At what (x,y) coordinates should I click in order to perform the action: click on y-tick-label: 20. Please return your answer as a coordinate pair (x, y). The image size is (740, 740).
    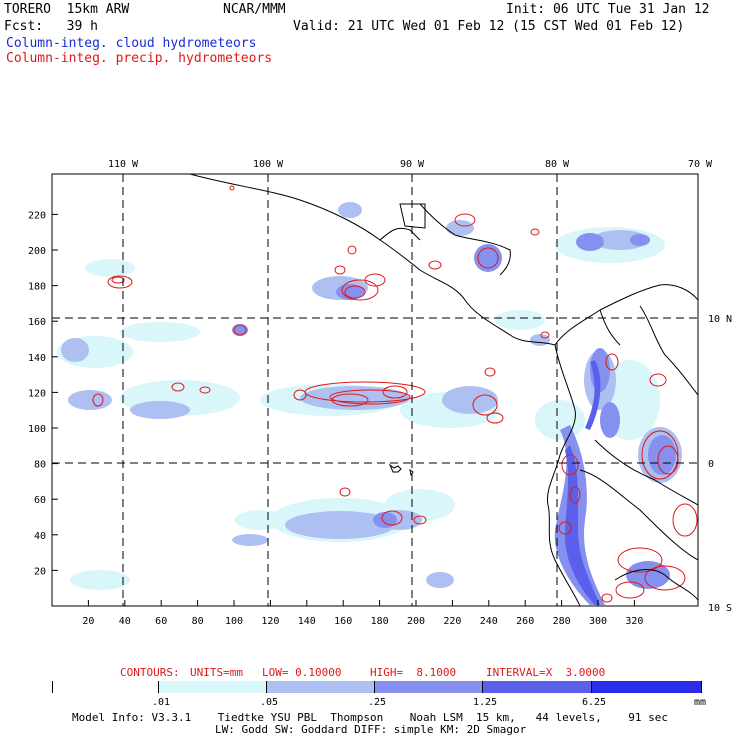
    Looking at the image, I should click on (40, 571).